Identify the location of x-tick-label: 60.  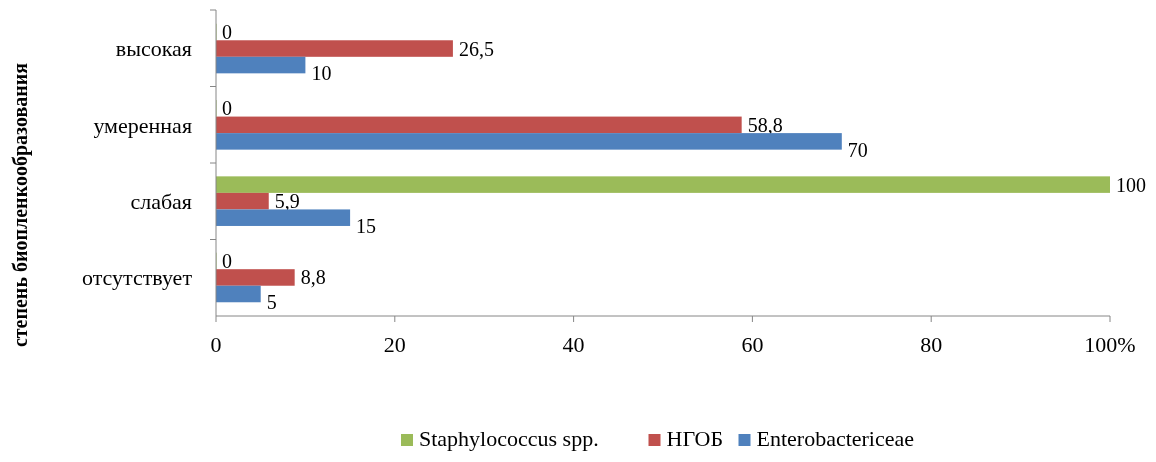
(752, 344).